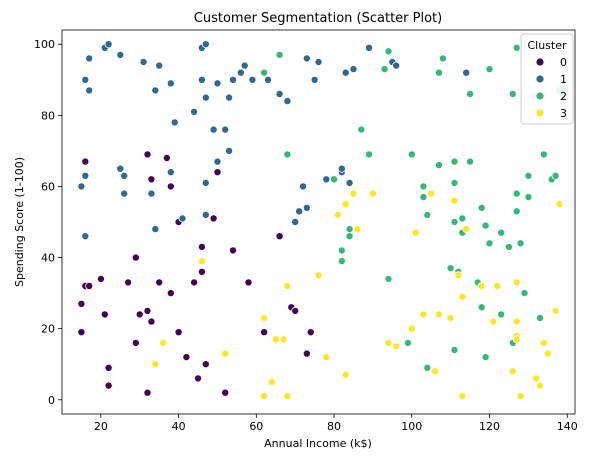 The width and height of the screenshot is (598, 462). What do you see at coordinates (540, 62) in the screenshot?
I see `legend-marker` at bounding box center [540, 62].